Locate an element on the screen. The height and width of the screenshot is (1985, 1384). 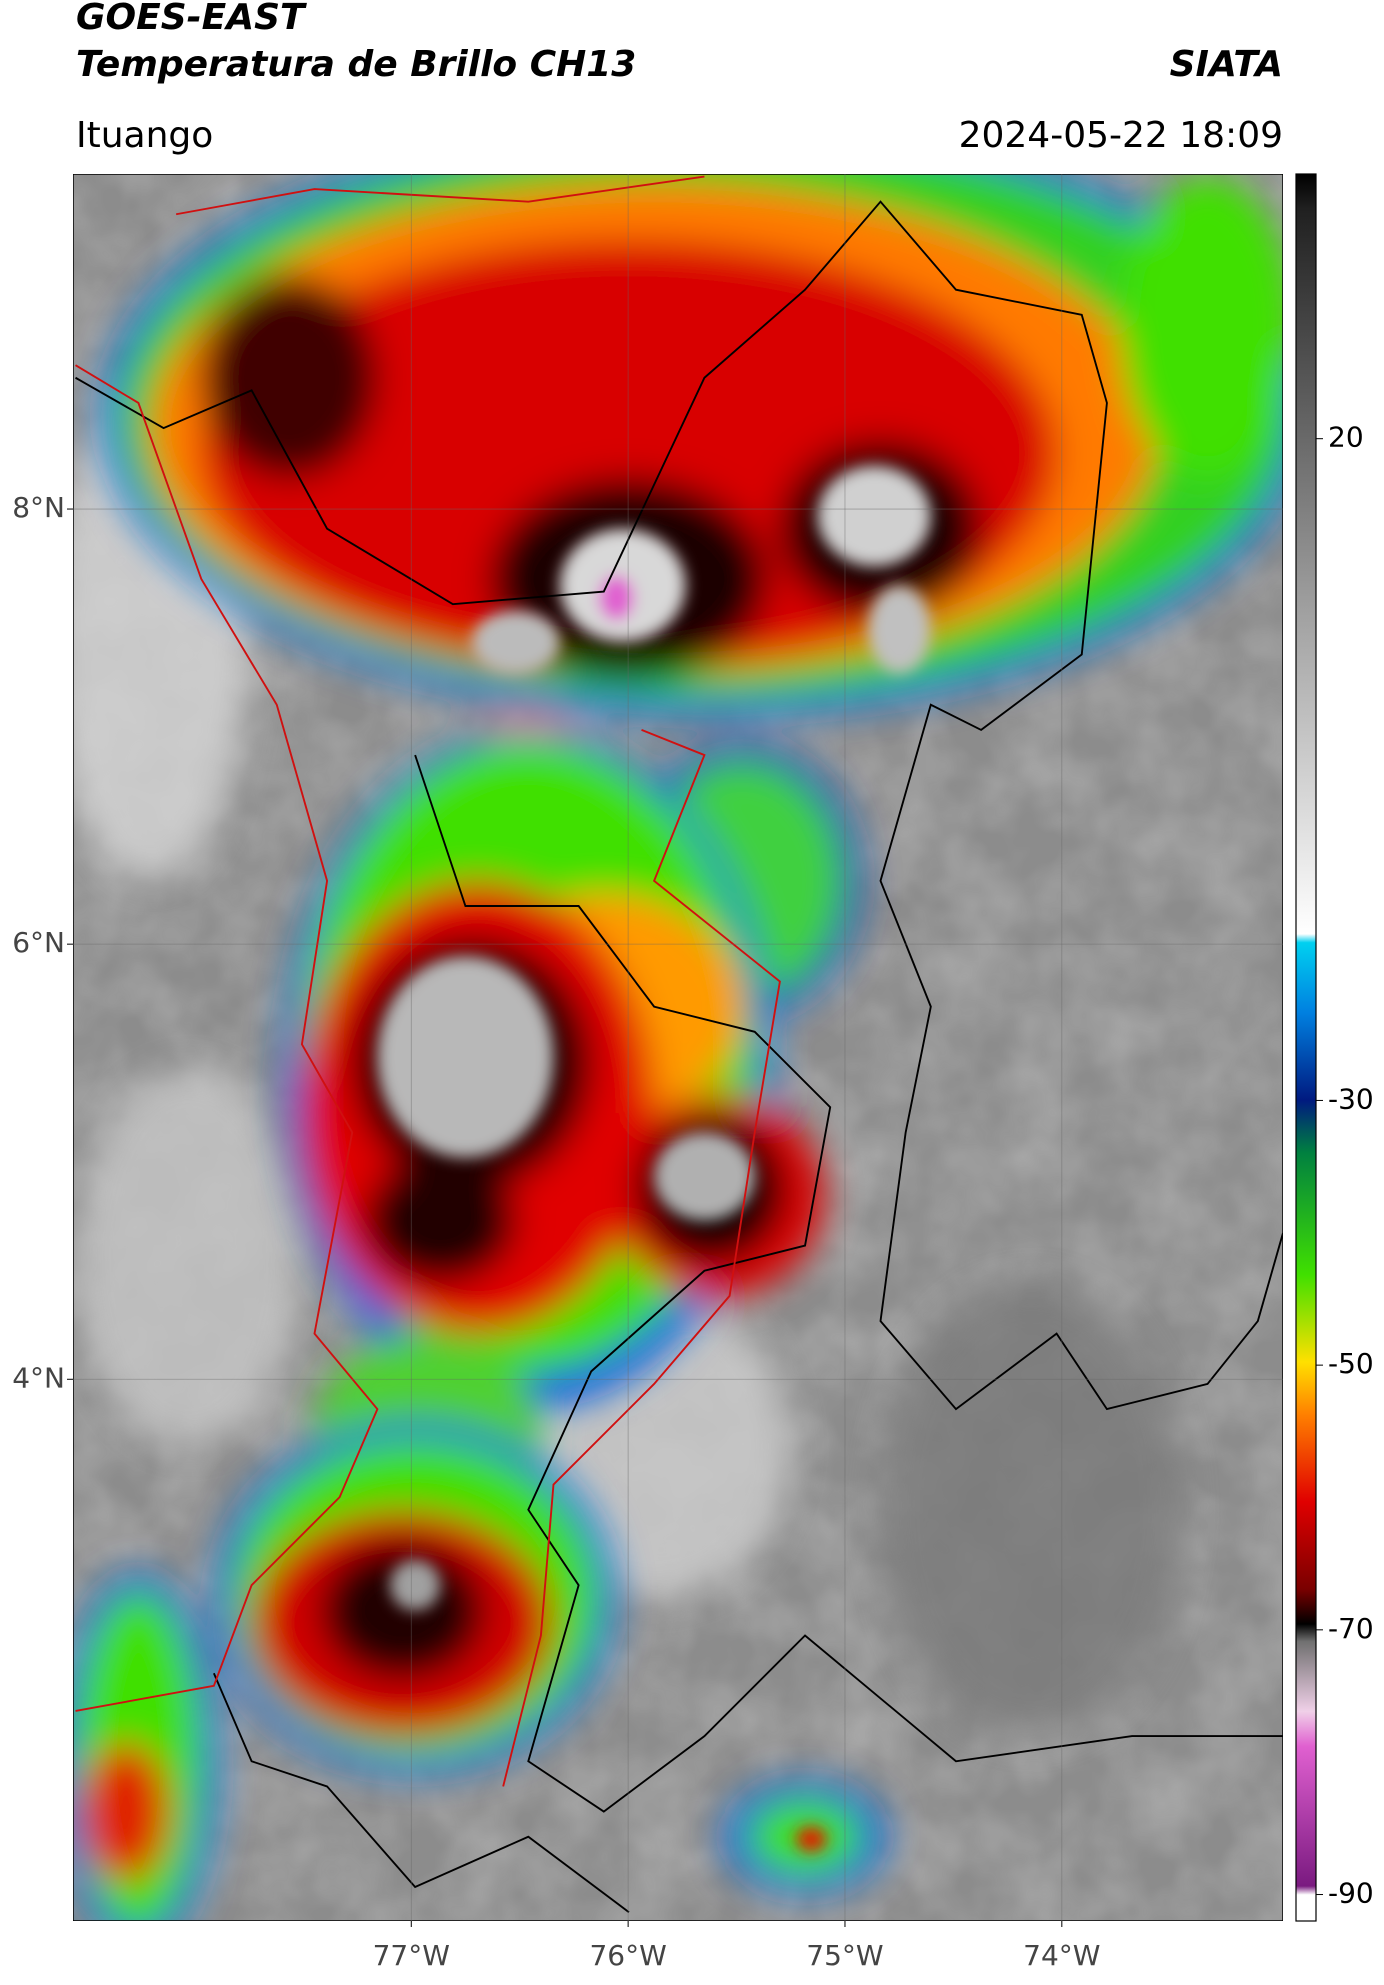
x-tick-label: 75°W is located at coordinates (844, 1955).